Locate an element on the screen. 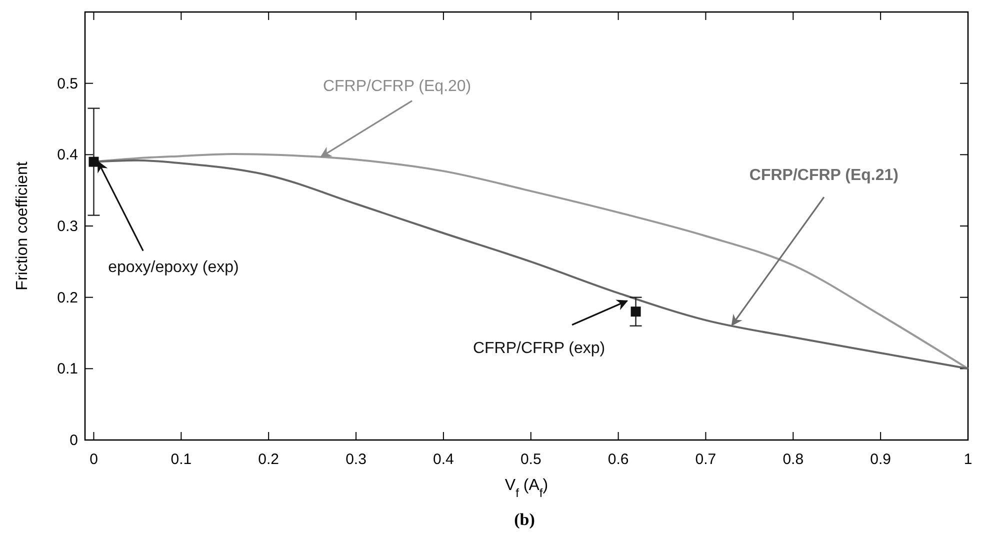  x-tick-label: 0.2 is located at coordinates (269, 459).